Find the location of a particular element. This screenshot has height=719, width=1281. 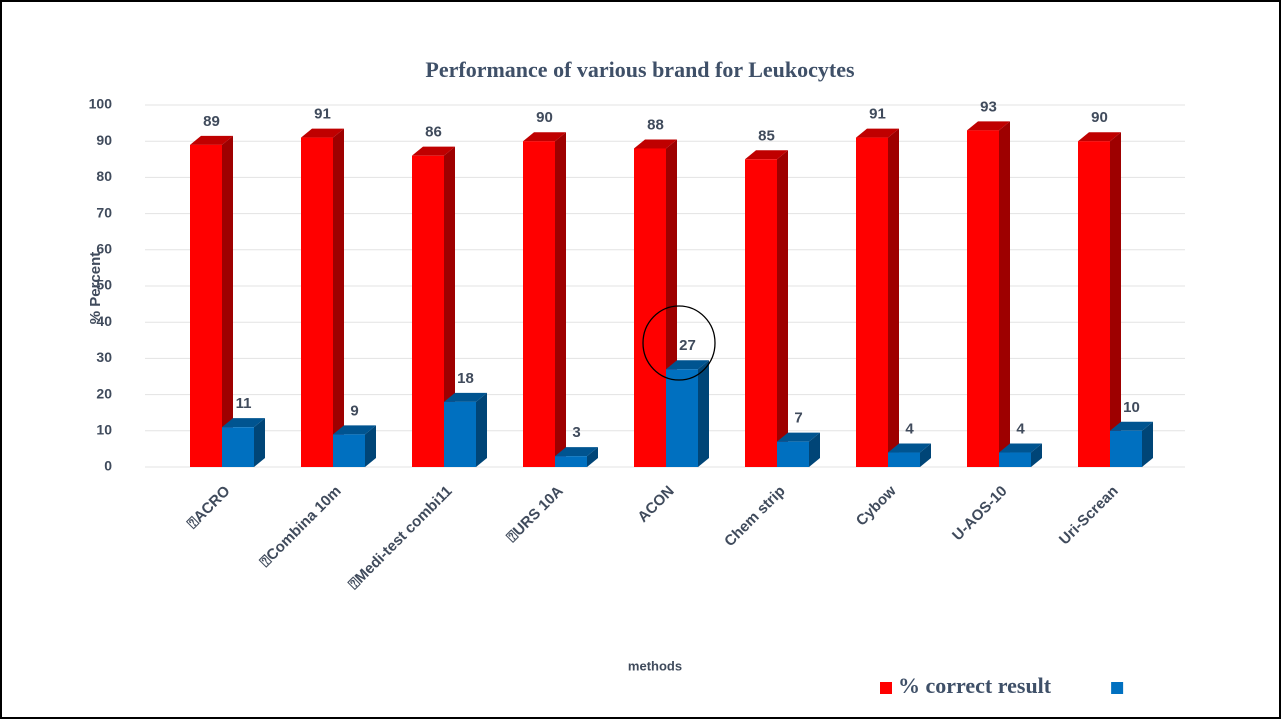

value-label: 3 is located at coordinates (576, 432).